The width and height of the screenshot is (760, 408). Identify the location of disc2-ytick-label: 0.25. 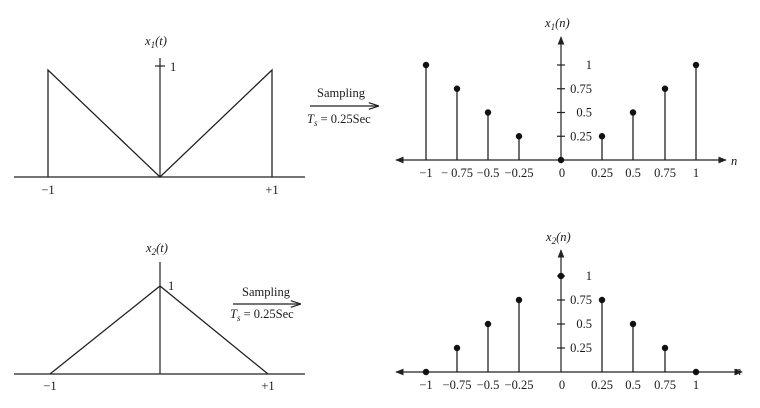
(581, 348).